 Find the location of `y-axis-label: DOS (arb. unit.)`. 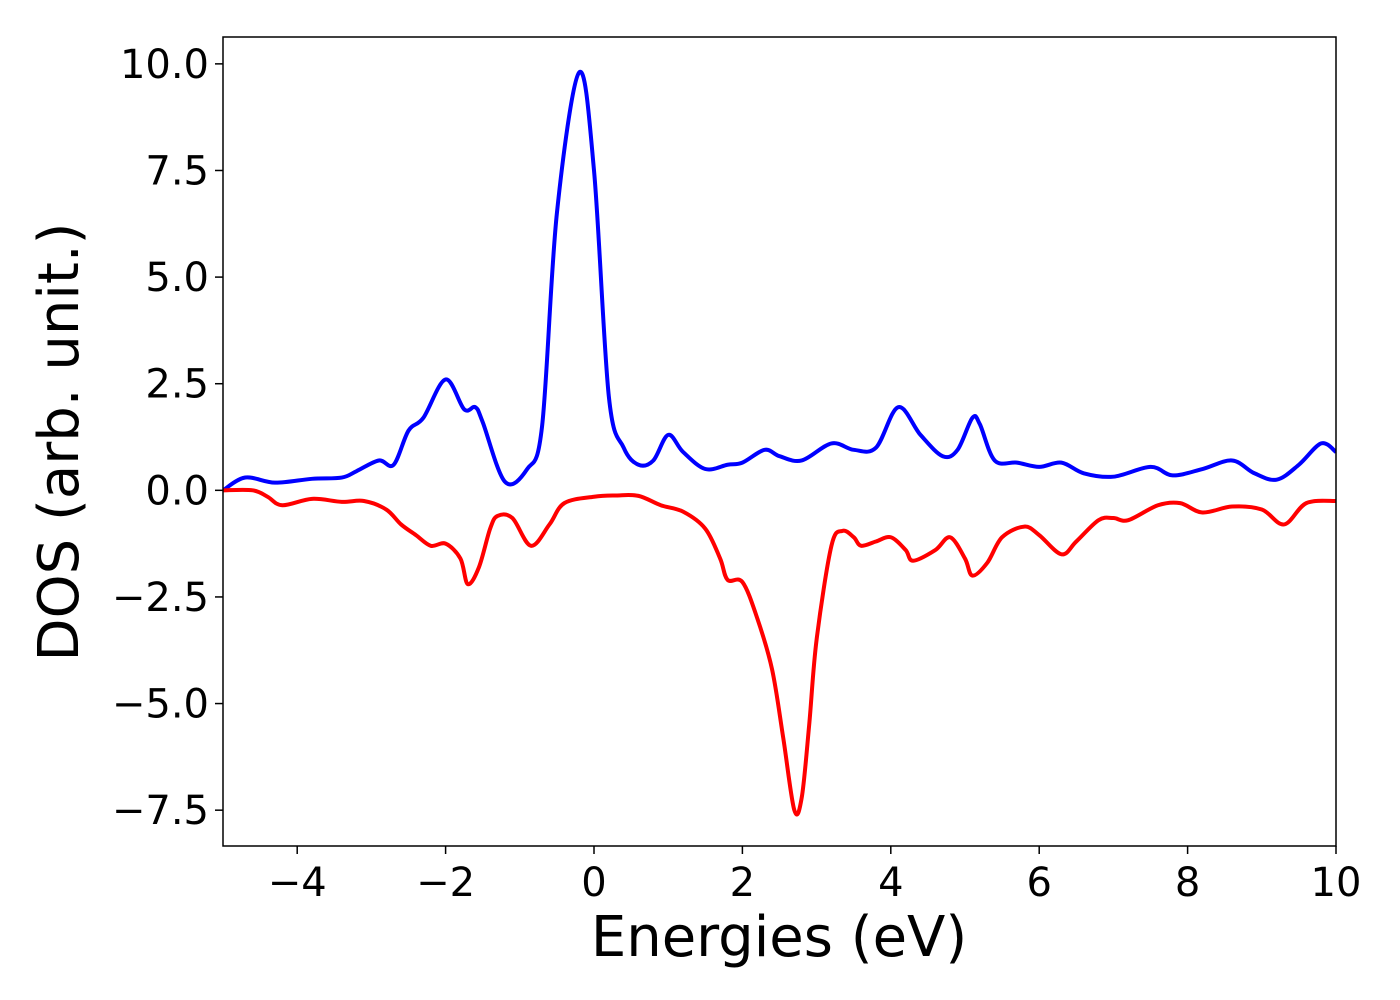

y-axis-label: DOS (arb. unit.) is located at coordinates (59, 441).